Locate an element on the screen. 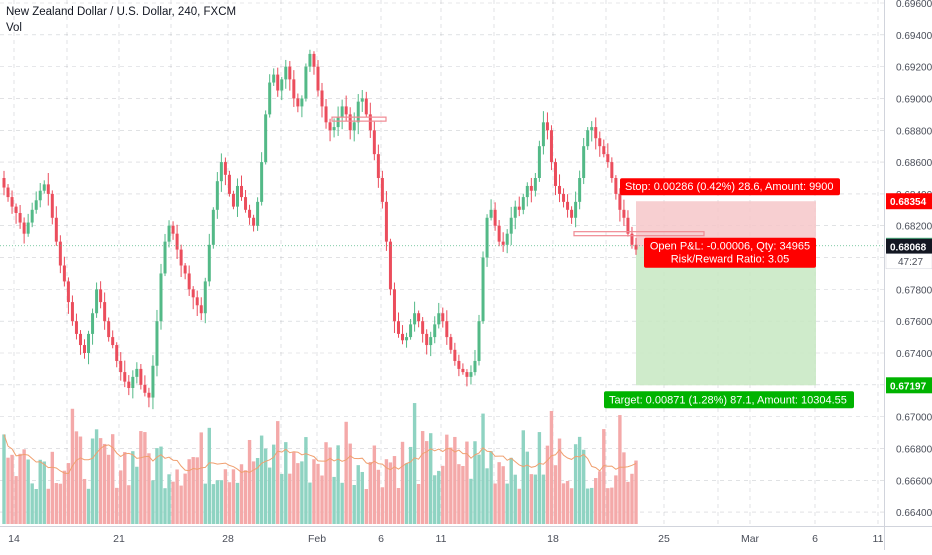 The width and height of the screenshot is (932, 555). volume-ma is located at coordinates (320, 454).